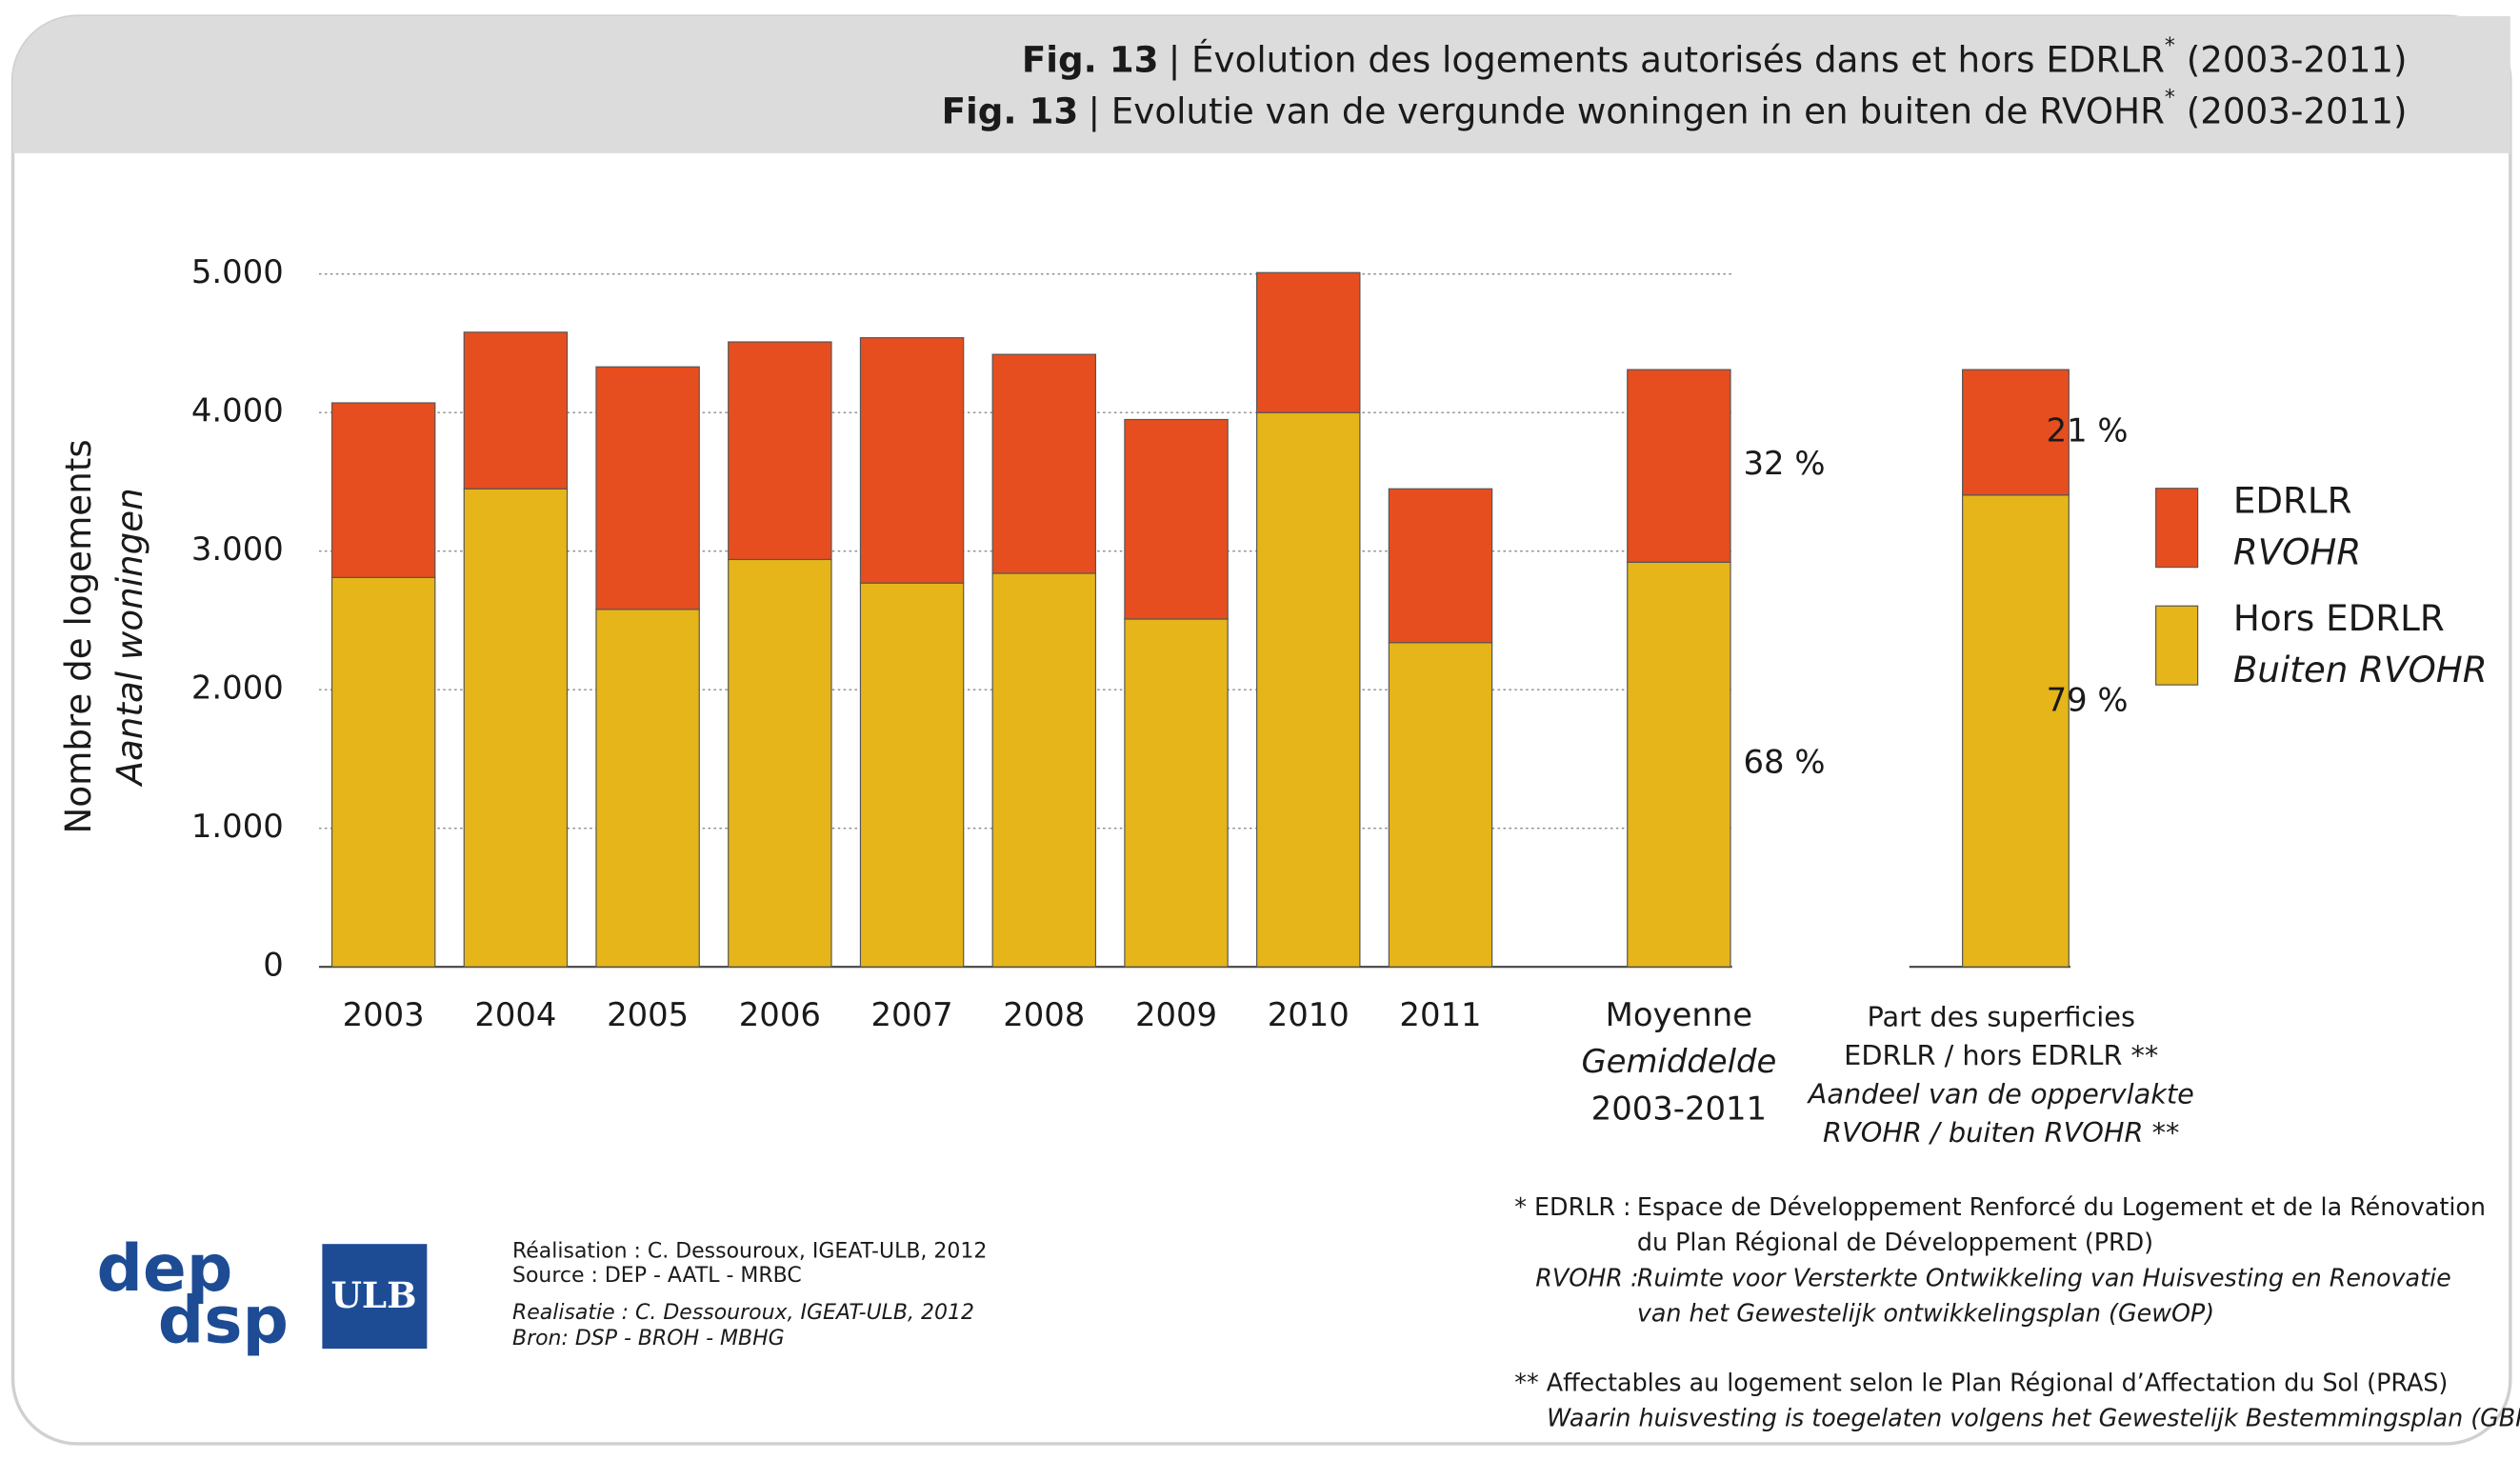 The width and height of the screenshot is (2520, 1460). What do you see at coordinates (657, 1276) in the screenshot?
I see `credit: Source : DEP - AATL - MRBC` at bounding box center [657, 1276].